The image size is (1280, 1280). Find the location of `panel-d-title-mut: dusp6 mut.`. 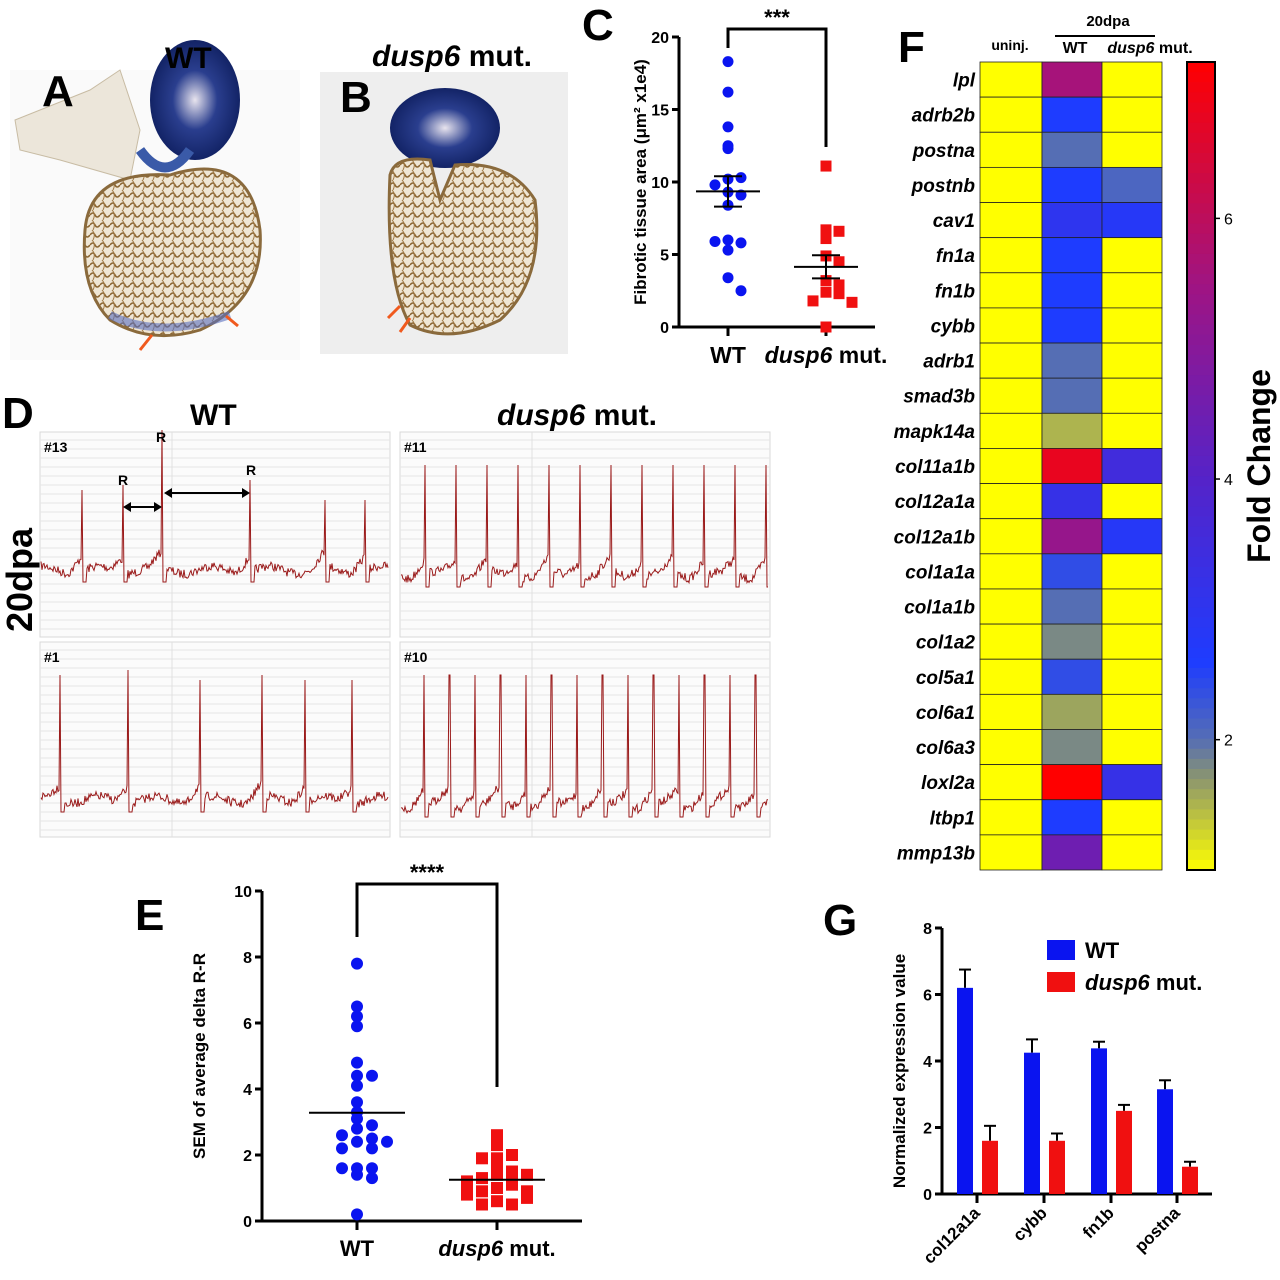

panel-d-title-mut: dusp6 mut. is located at coordinates (577, 415).